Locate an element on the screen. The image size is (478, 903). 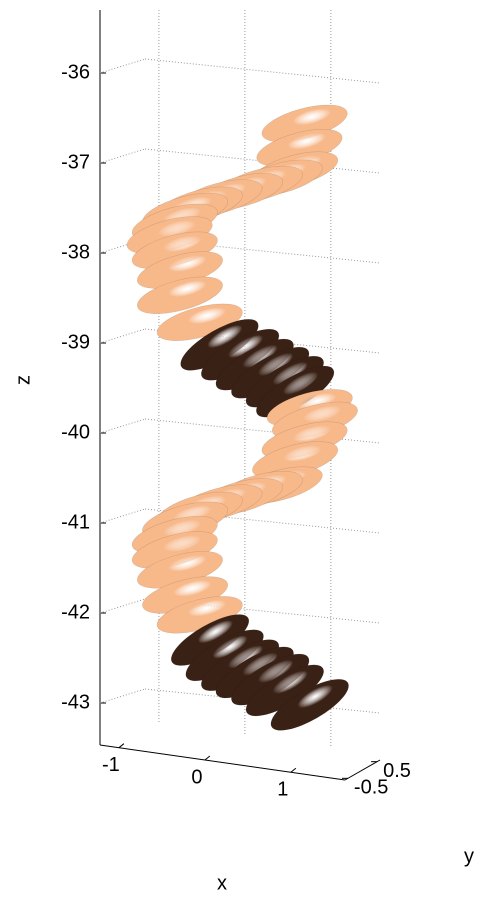
z-tick-label: -40 is located at coordinates (75, 432).